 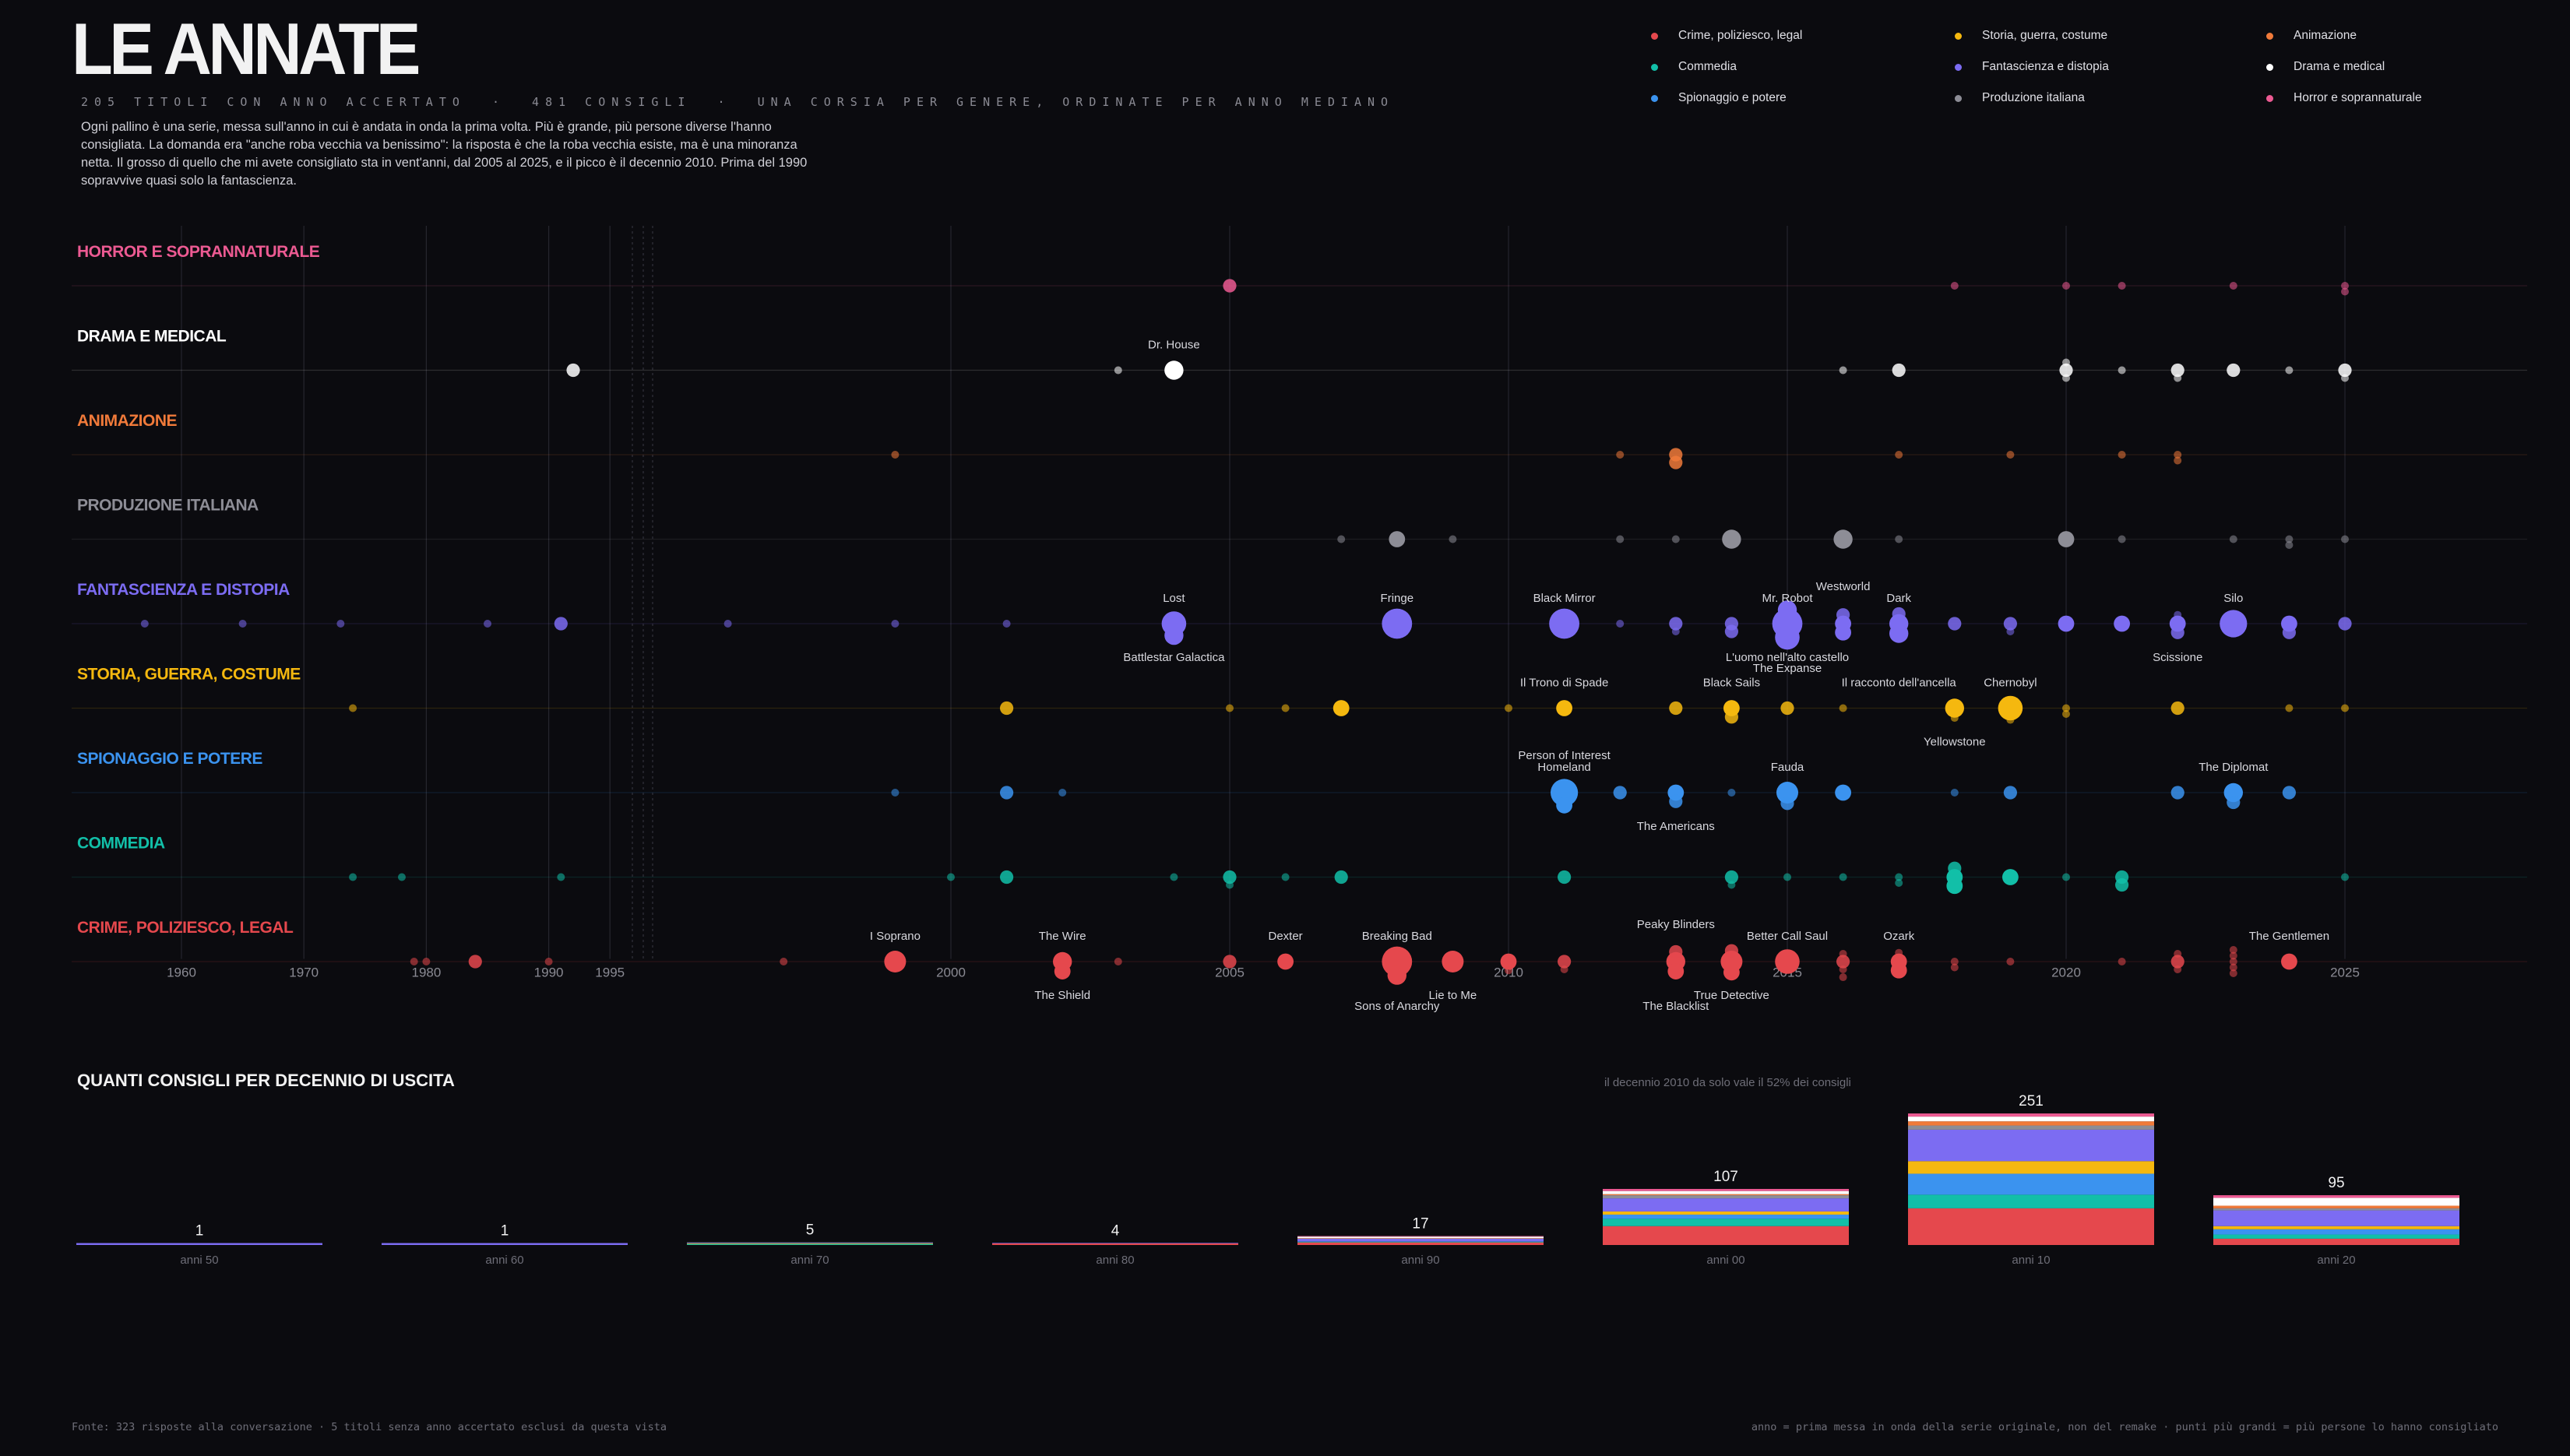 What do you see at coordinates (1899, 937) in the screenshot?
I see `point-label: Ozark` at bounding box center [1899, 937].